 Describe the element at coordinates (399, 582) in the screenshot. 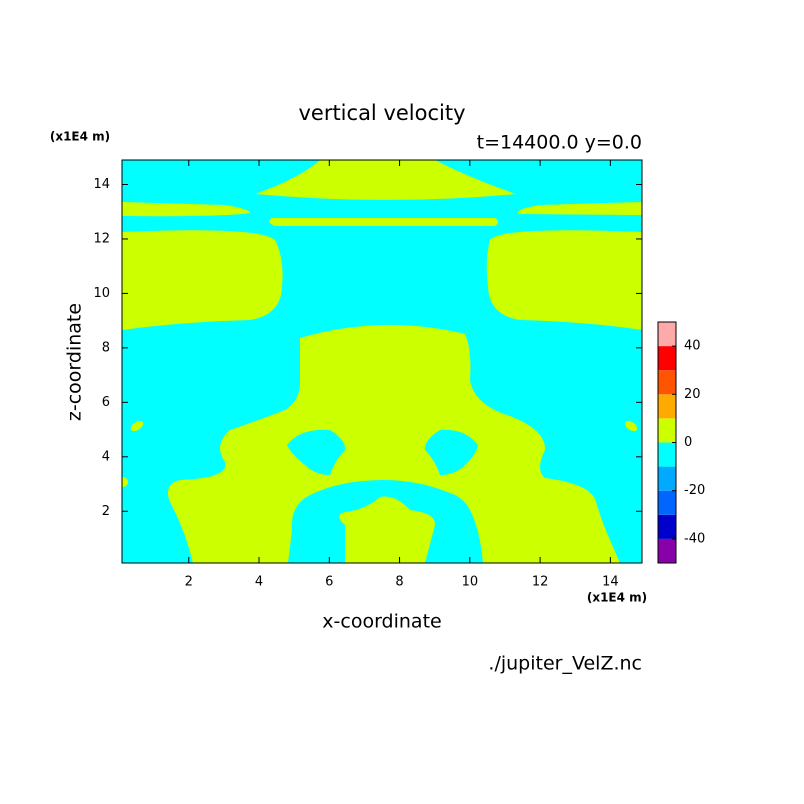

I see `x-tick-label: 8` at that location.